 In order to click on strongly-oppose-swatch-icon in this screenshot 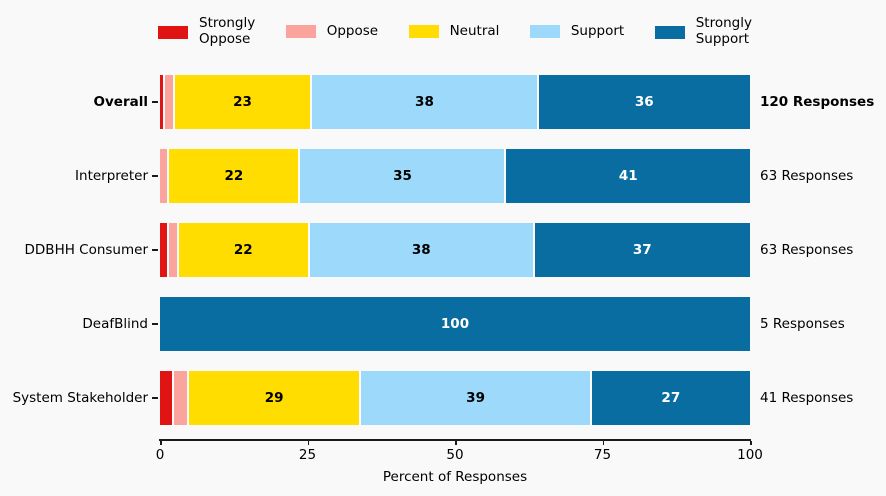, I will do `click(173, 32)`.